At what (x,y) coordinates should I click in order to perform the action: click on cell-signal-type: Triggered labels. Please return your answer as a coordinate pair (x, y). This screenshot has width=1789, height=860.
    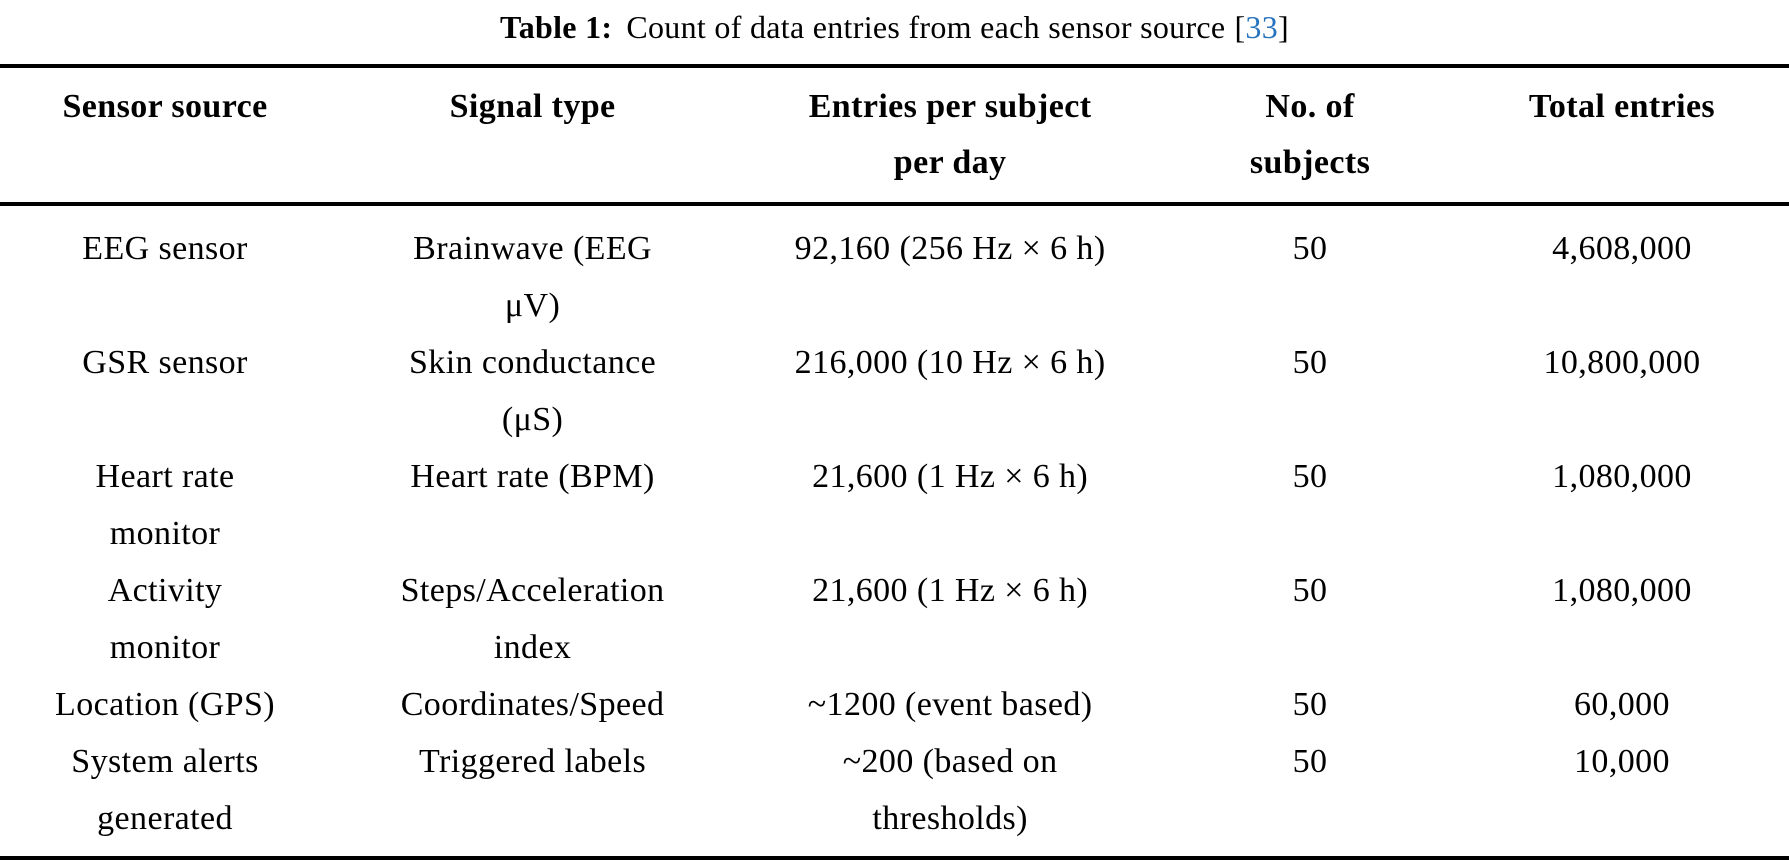
    Looking at the image, I should click on (533, 761).